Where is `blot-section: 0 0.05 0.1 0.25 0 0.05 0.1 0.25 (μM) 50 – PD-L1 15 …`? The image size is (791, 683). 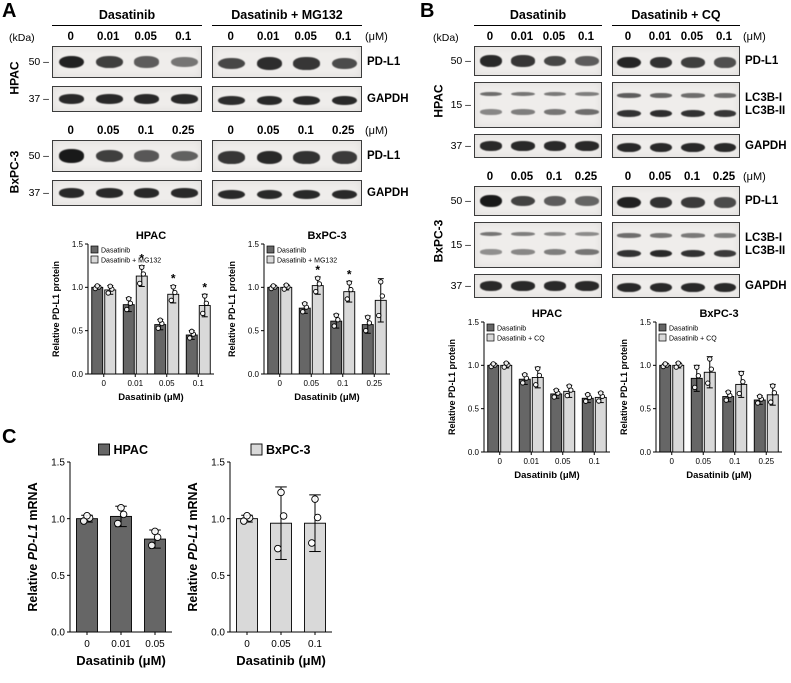
blot-section: 0 0.05 0.1 0.25 0 0.05 0.1 0.25 (μM) 50 – PD-L1 15 … is located at coordinates (610, 232).